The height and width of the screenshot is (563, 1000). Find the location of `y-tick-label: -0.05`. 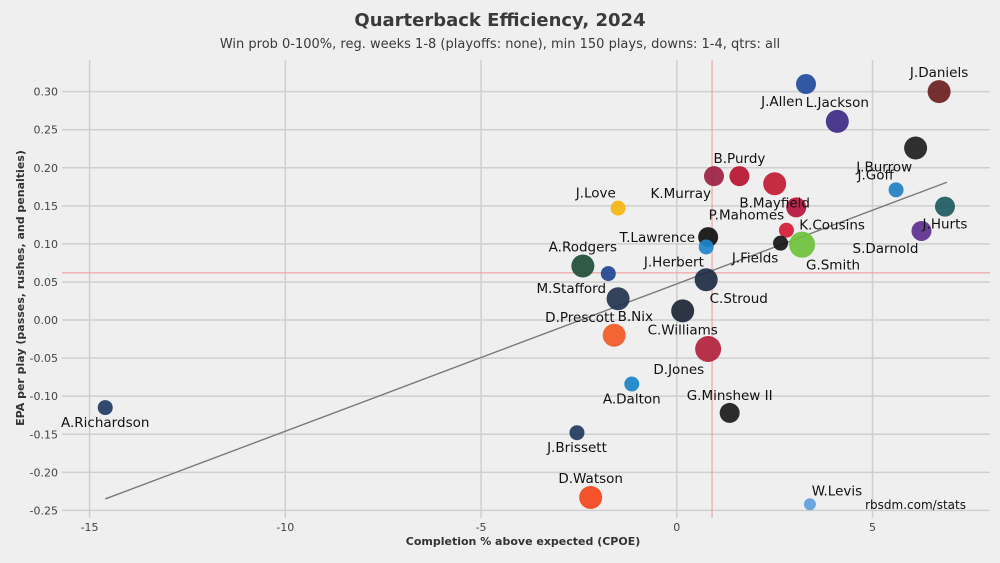

y-tick-label: -0.05 is located at coordinates (44, 358).